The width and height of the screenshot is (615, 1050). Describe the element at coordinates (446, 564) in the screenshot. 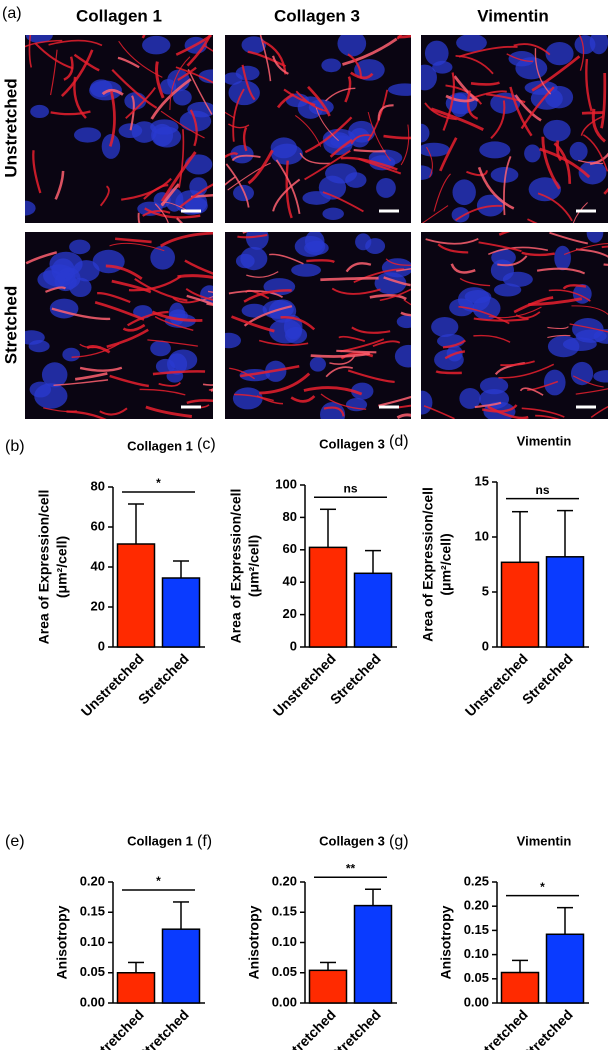

I see `y-axis-label: (μm²/cell)` at that location.